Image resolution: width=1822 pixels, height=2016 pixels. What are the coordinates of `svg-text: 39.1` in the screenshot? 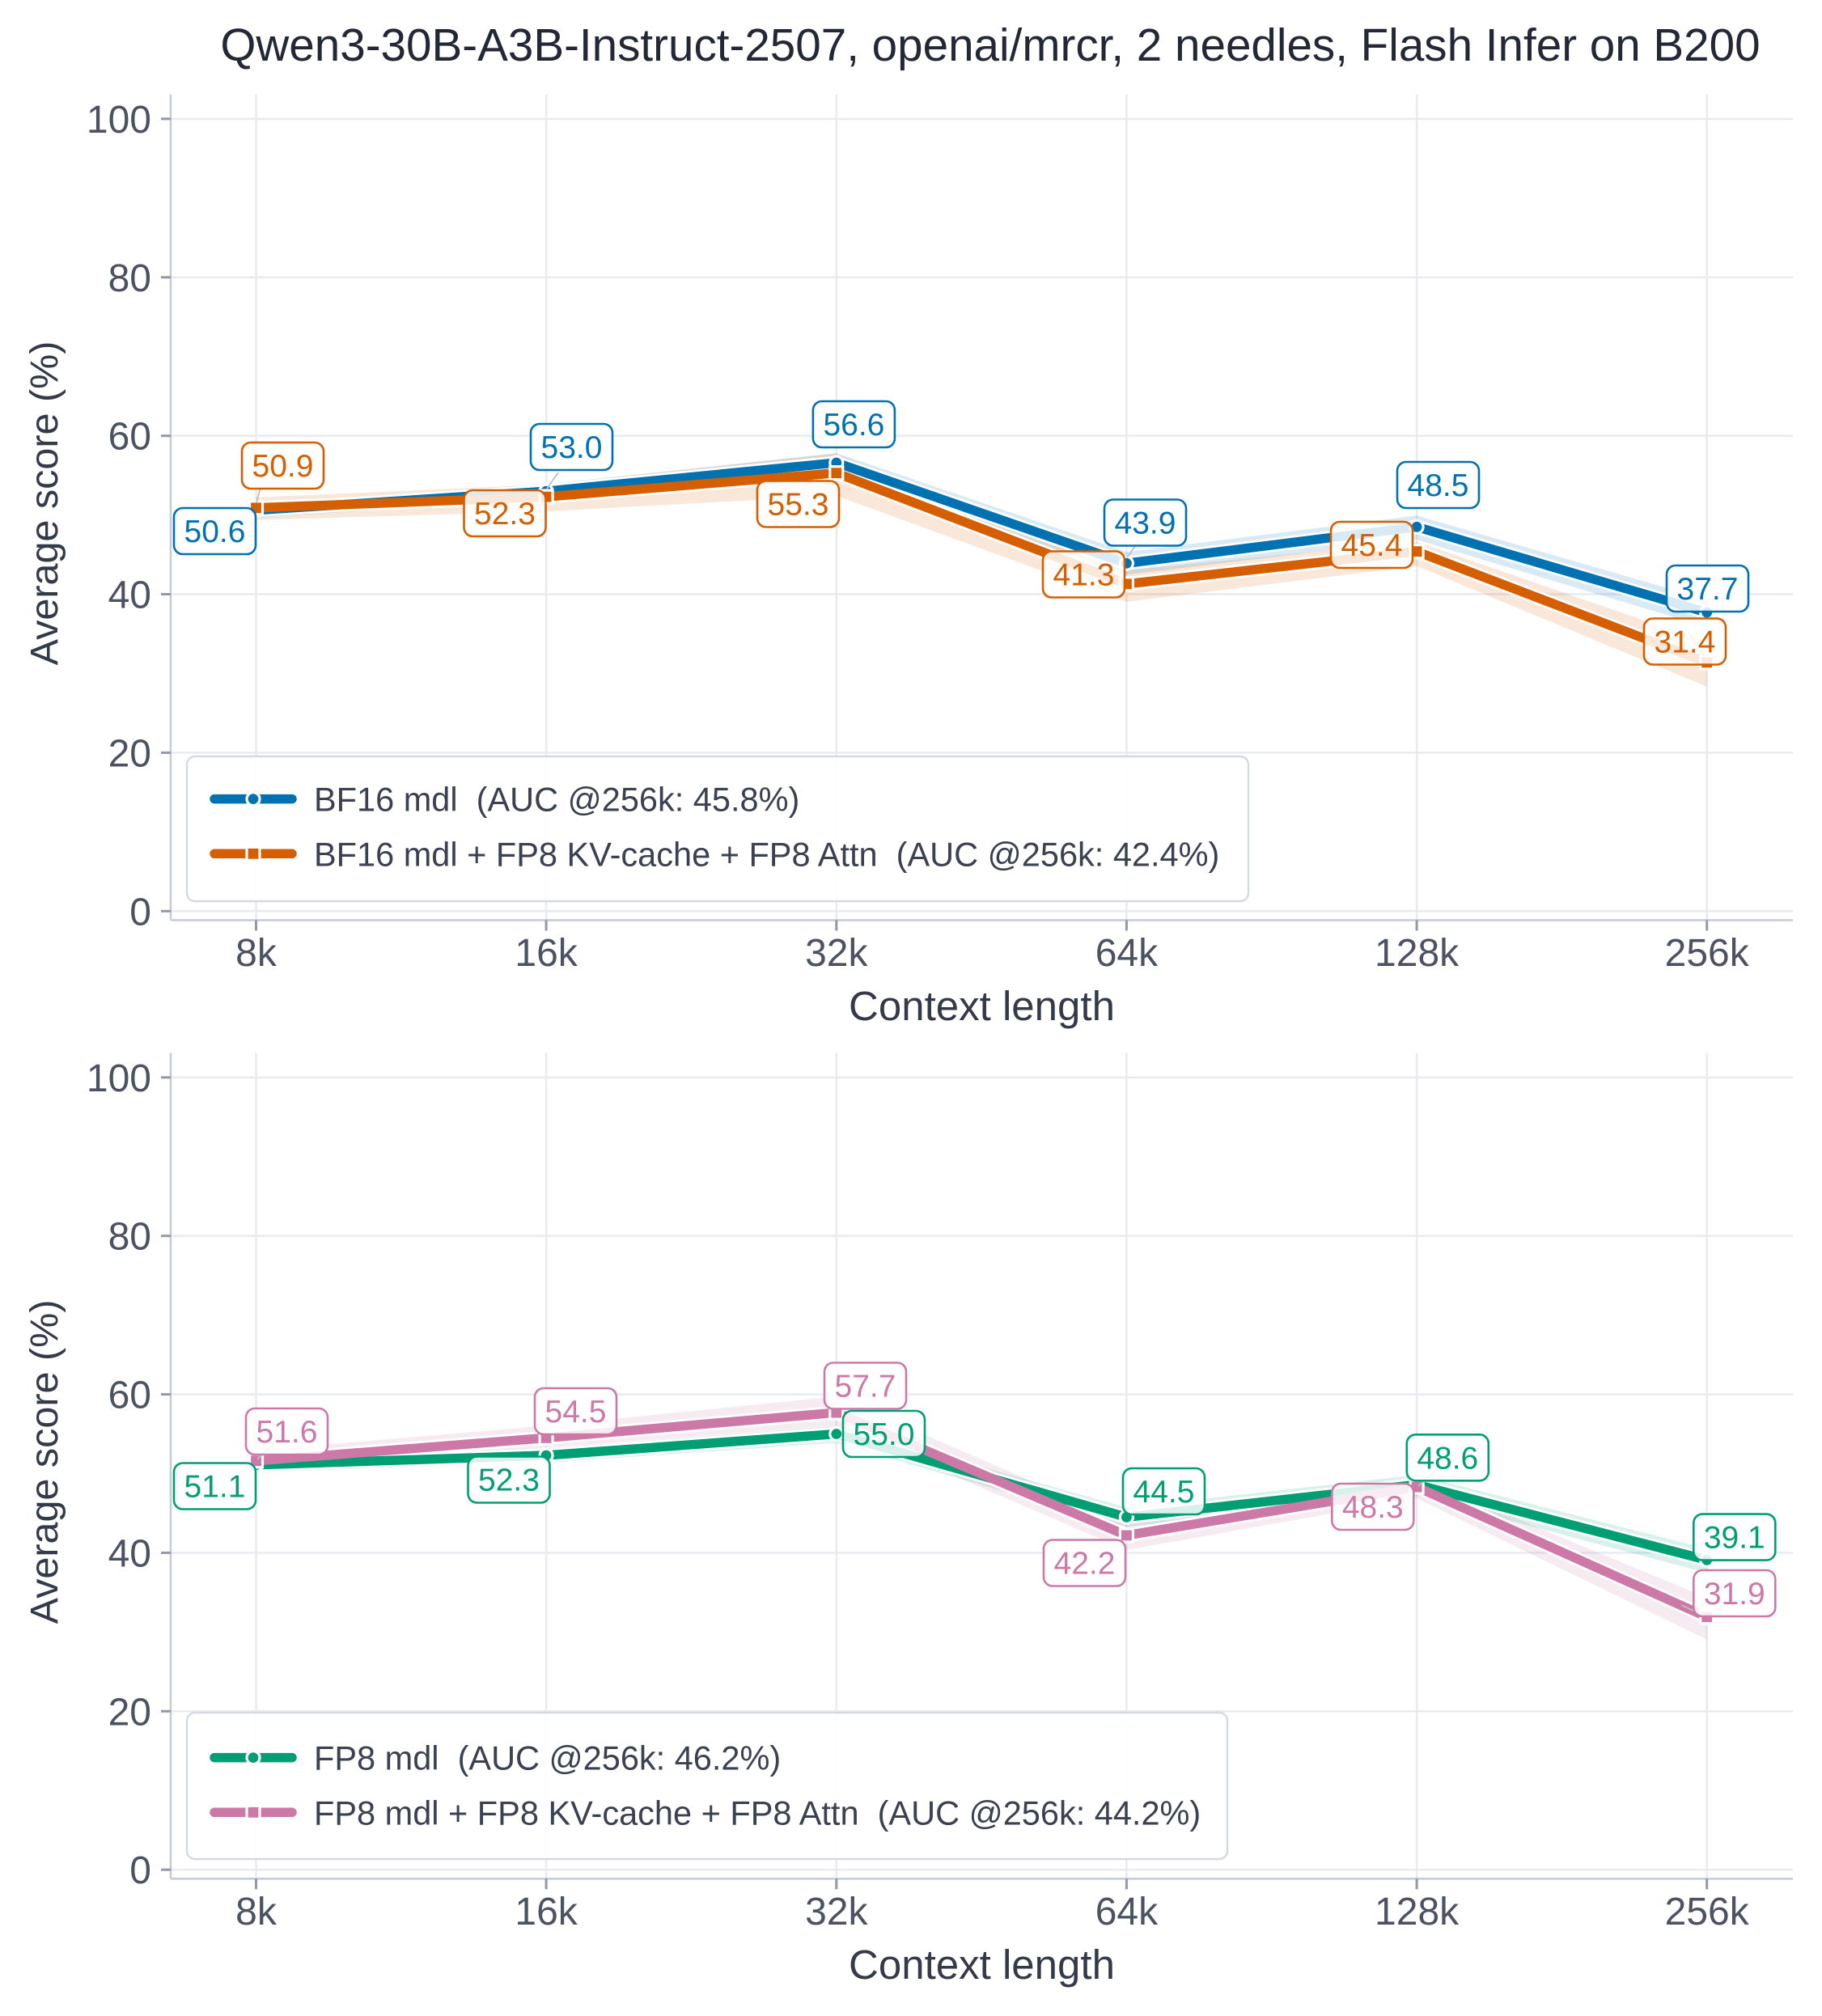 It's located at (1735, 1538).